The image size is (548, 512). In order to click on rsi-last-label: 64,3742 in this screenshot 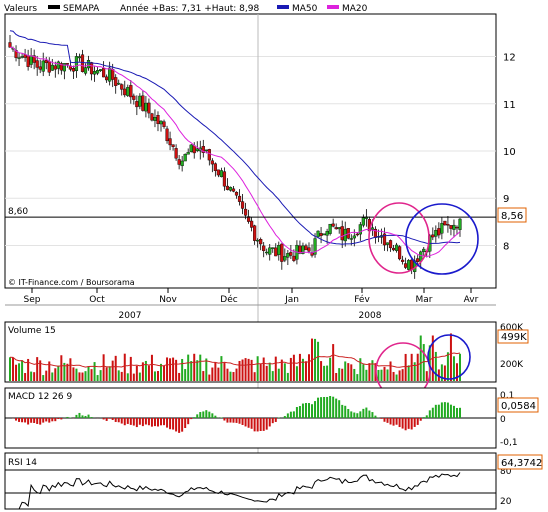, I will do `click(521, 463)`.